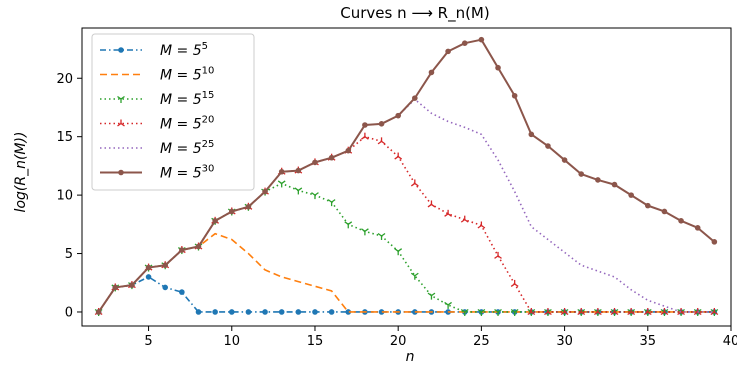  I want to click on y-axis: 0 5 10 15 20, so click(69, 196).